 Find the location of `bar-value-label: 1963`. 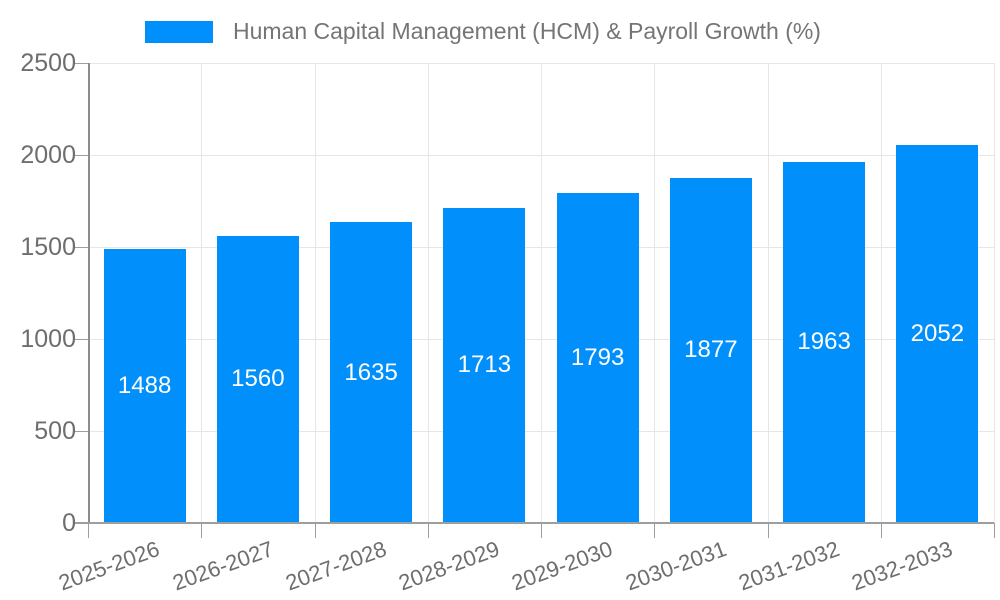

bar-value-label: 1963 is located at coordinates (824, 342).